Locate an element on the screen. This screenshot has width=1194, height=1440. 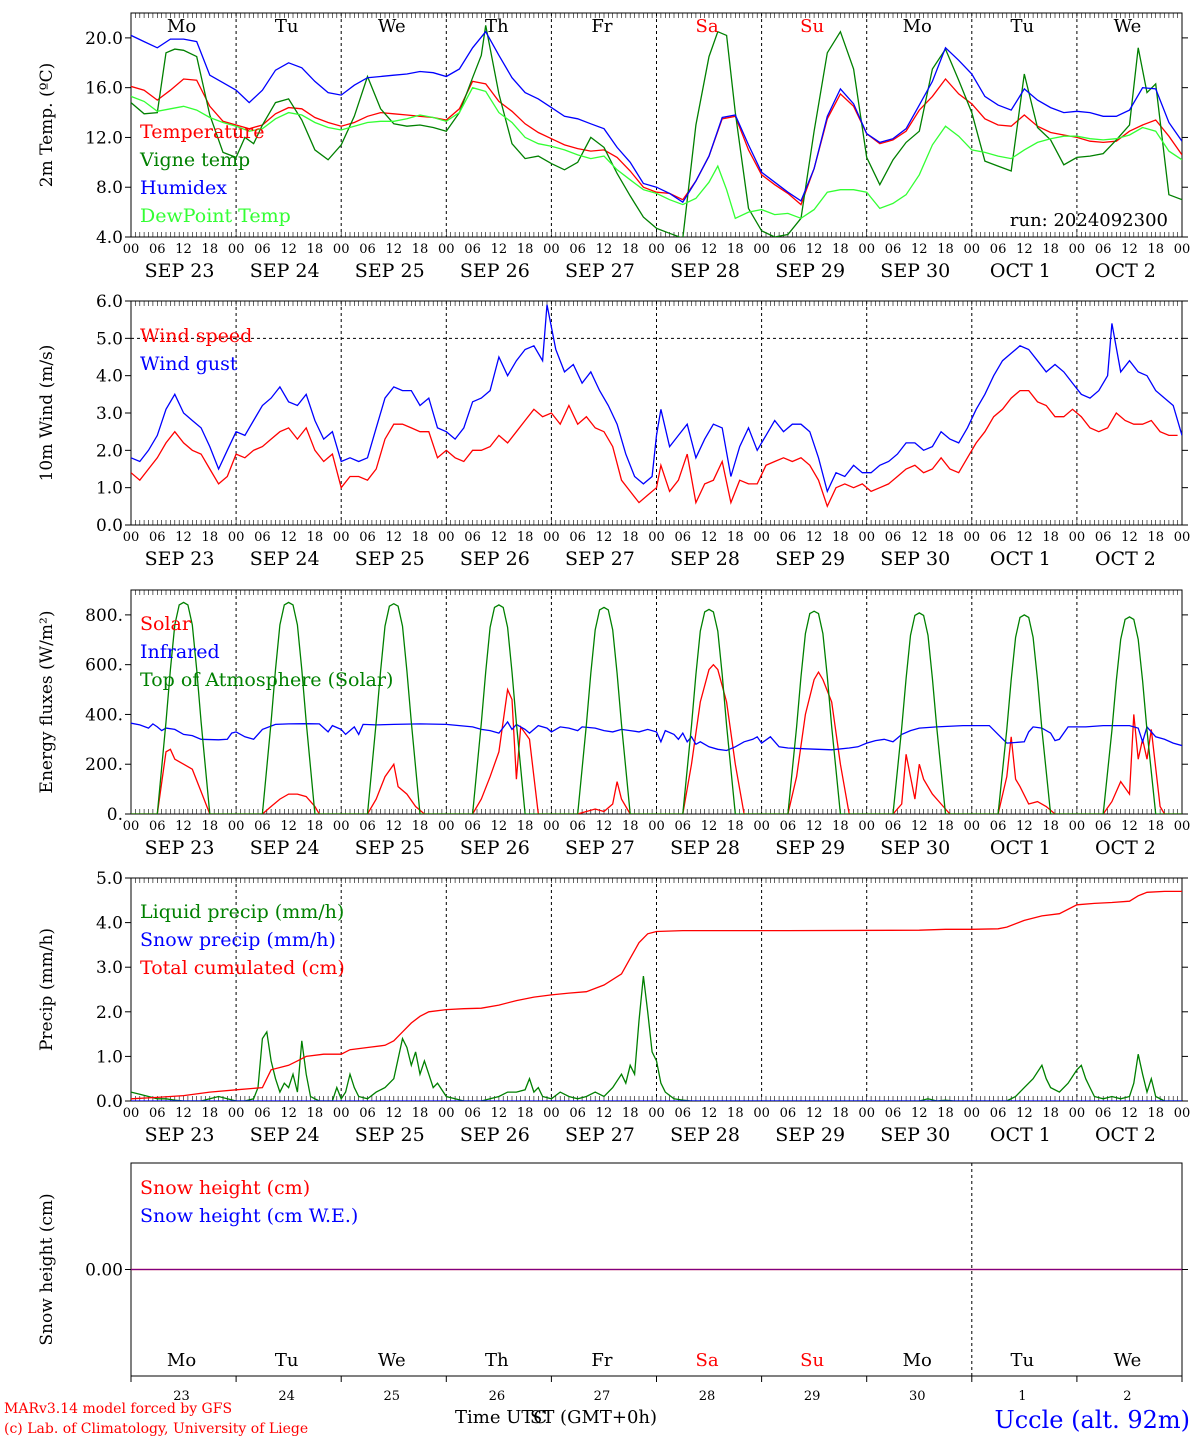
day-number-label: 1 is located at coordinates (1022, 1396).